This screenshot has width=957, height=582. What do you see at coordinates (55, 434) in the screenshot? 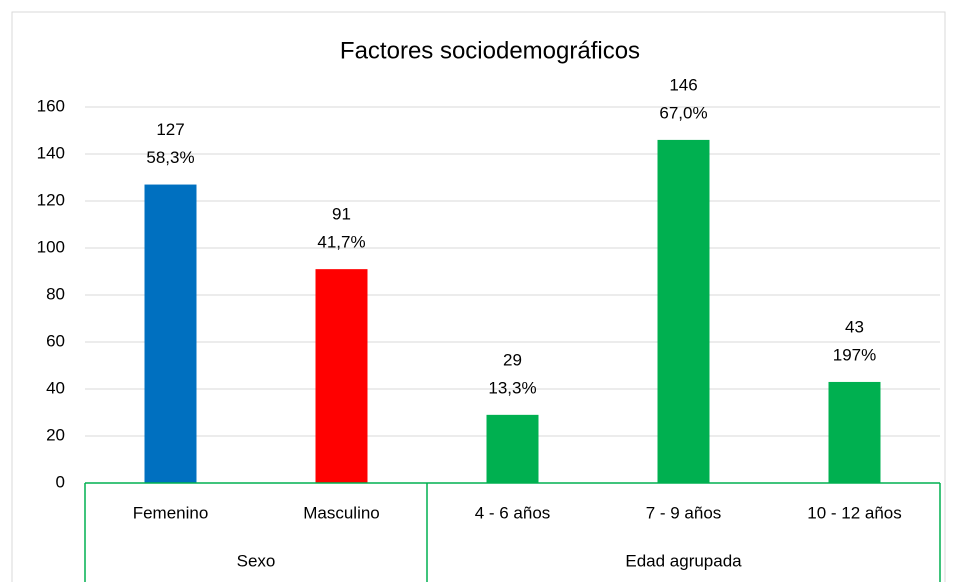
I see `y-tick-label: 20` at bounding box center [55, 434].